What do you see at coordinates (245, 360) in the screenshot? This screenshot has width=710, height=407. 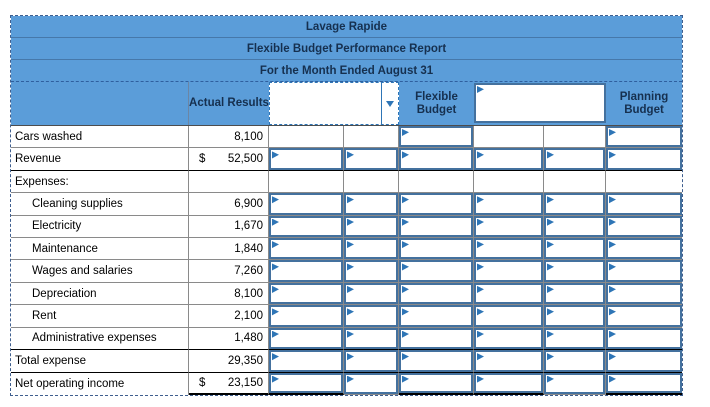 I see `actual-amount: 29,350` at bounding box center [245, 360].